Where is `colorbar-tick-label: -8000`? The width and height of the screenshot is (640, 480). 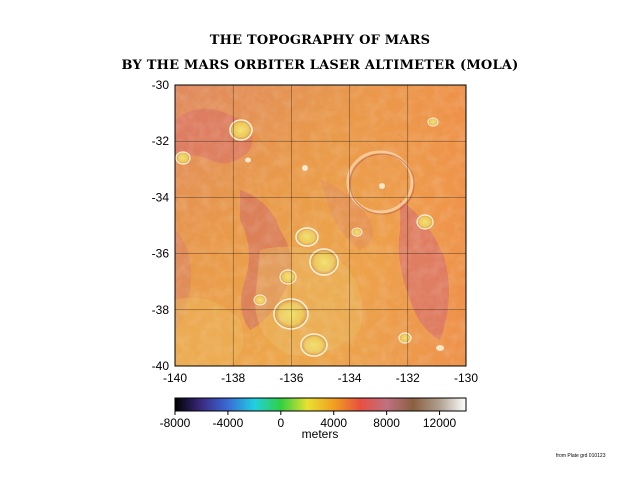 colorbar-tick-label: -8000 is located at coordinates (175, 423).